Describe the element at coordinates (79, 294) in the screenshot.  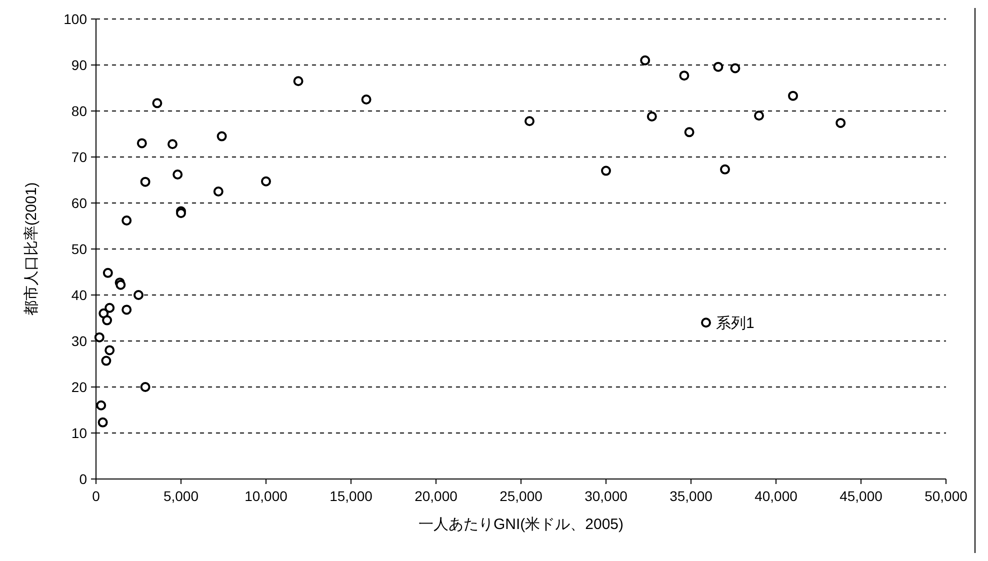
I see `y-tick-label: 40` at that location.